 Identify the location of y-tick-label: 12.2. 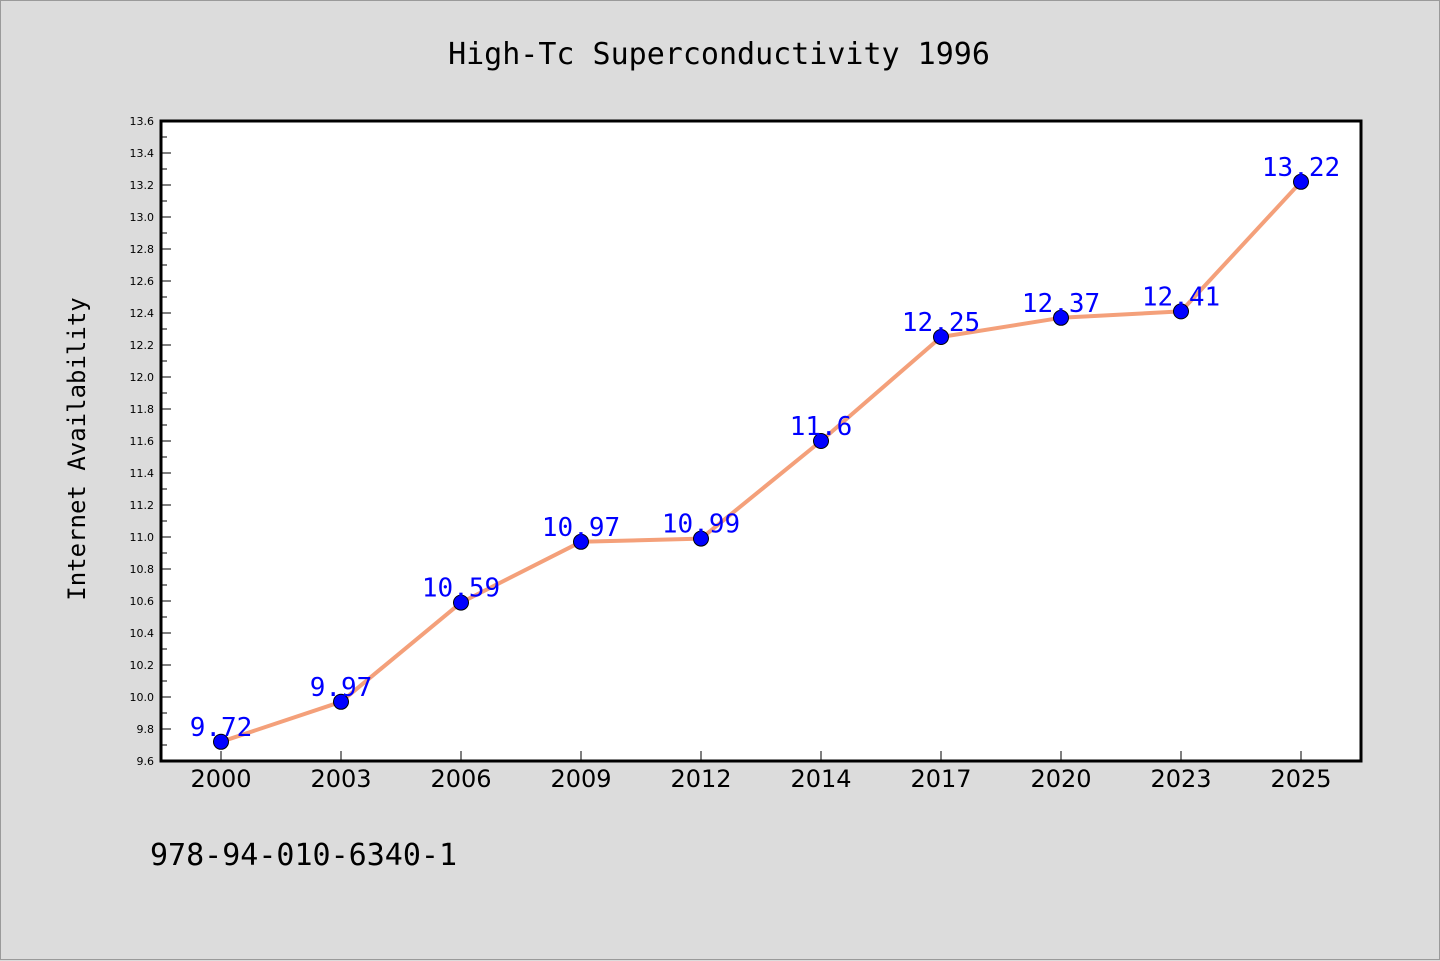
(142, 345).